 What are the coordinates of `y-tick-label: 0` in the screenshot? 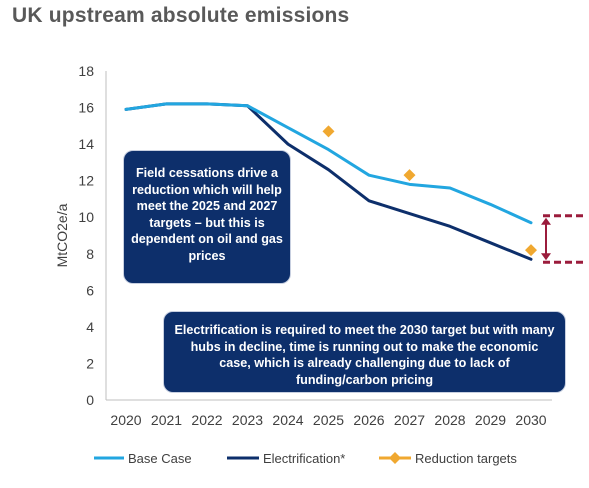 It's located at (90, 400).